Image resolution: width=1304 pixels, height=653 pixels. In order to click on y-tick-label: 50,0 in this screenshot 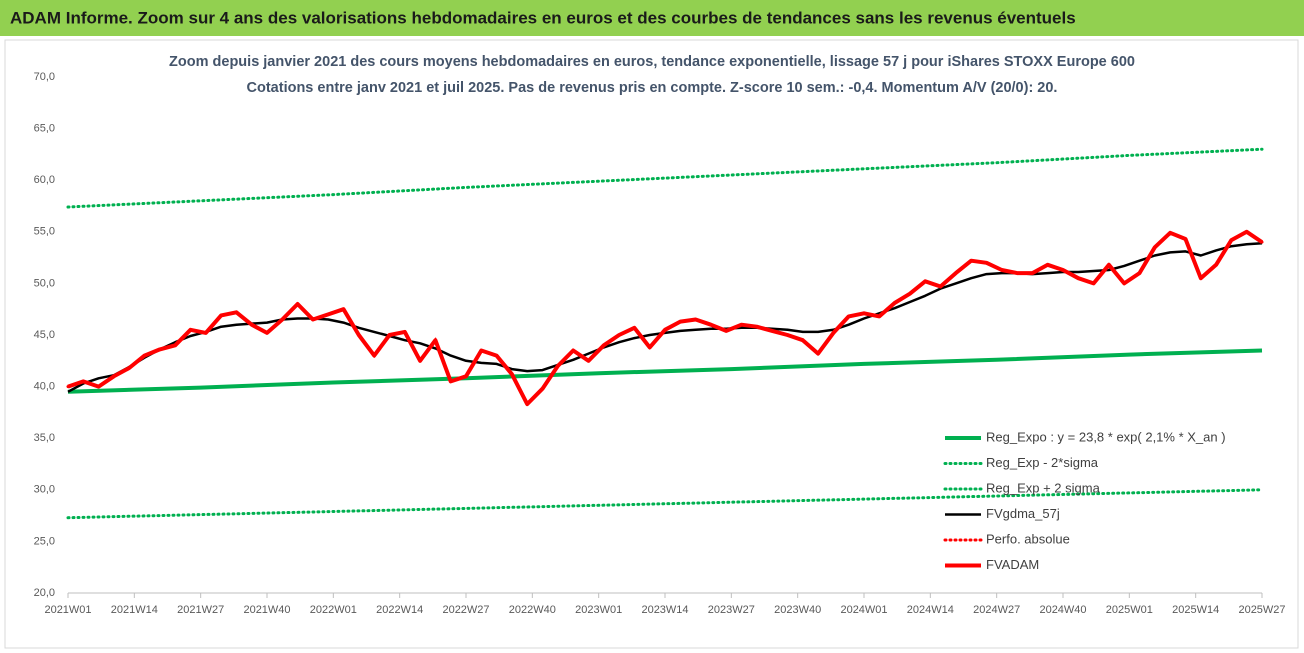, I will do `click(44, 283)`.